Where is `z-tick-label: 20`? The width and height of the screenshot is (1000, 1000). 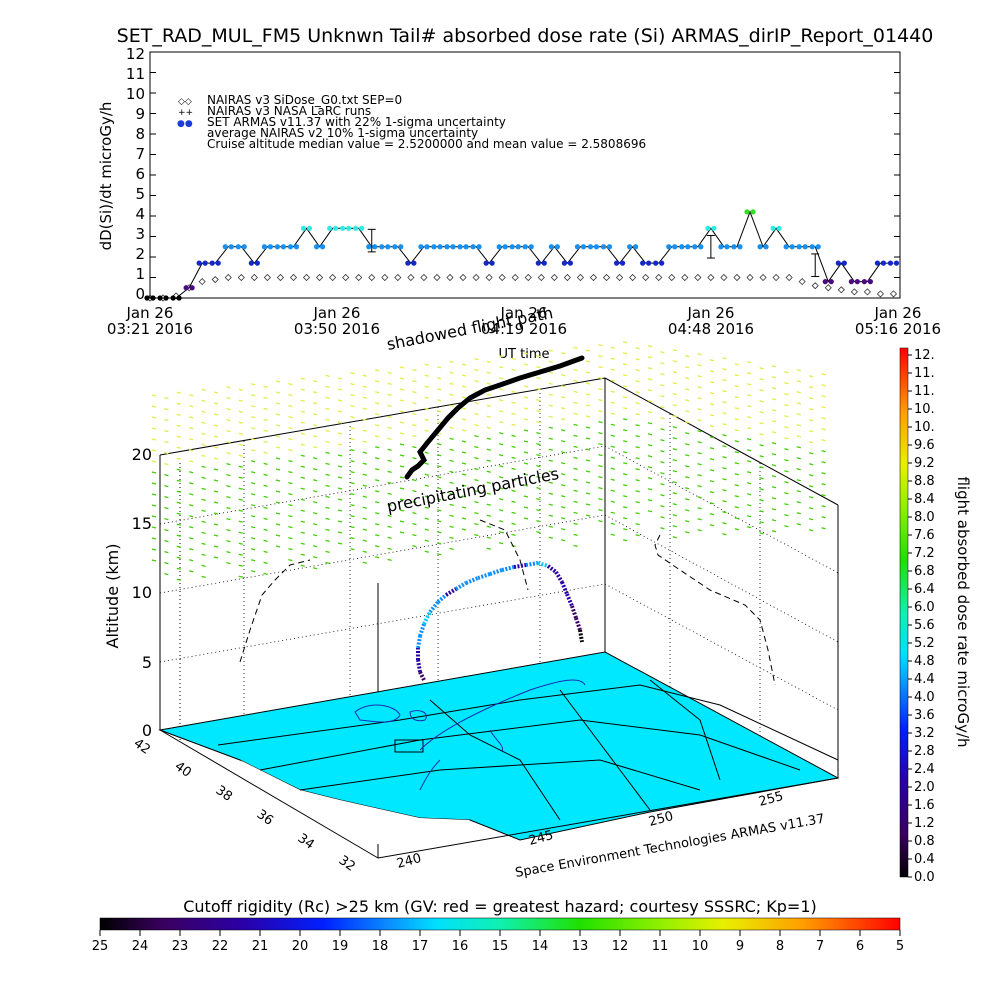 z-tick-label: 20 is located at coordinates (142, 454).